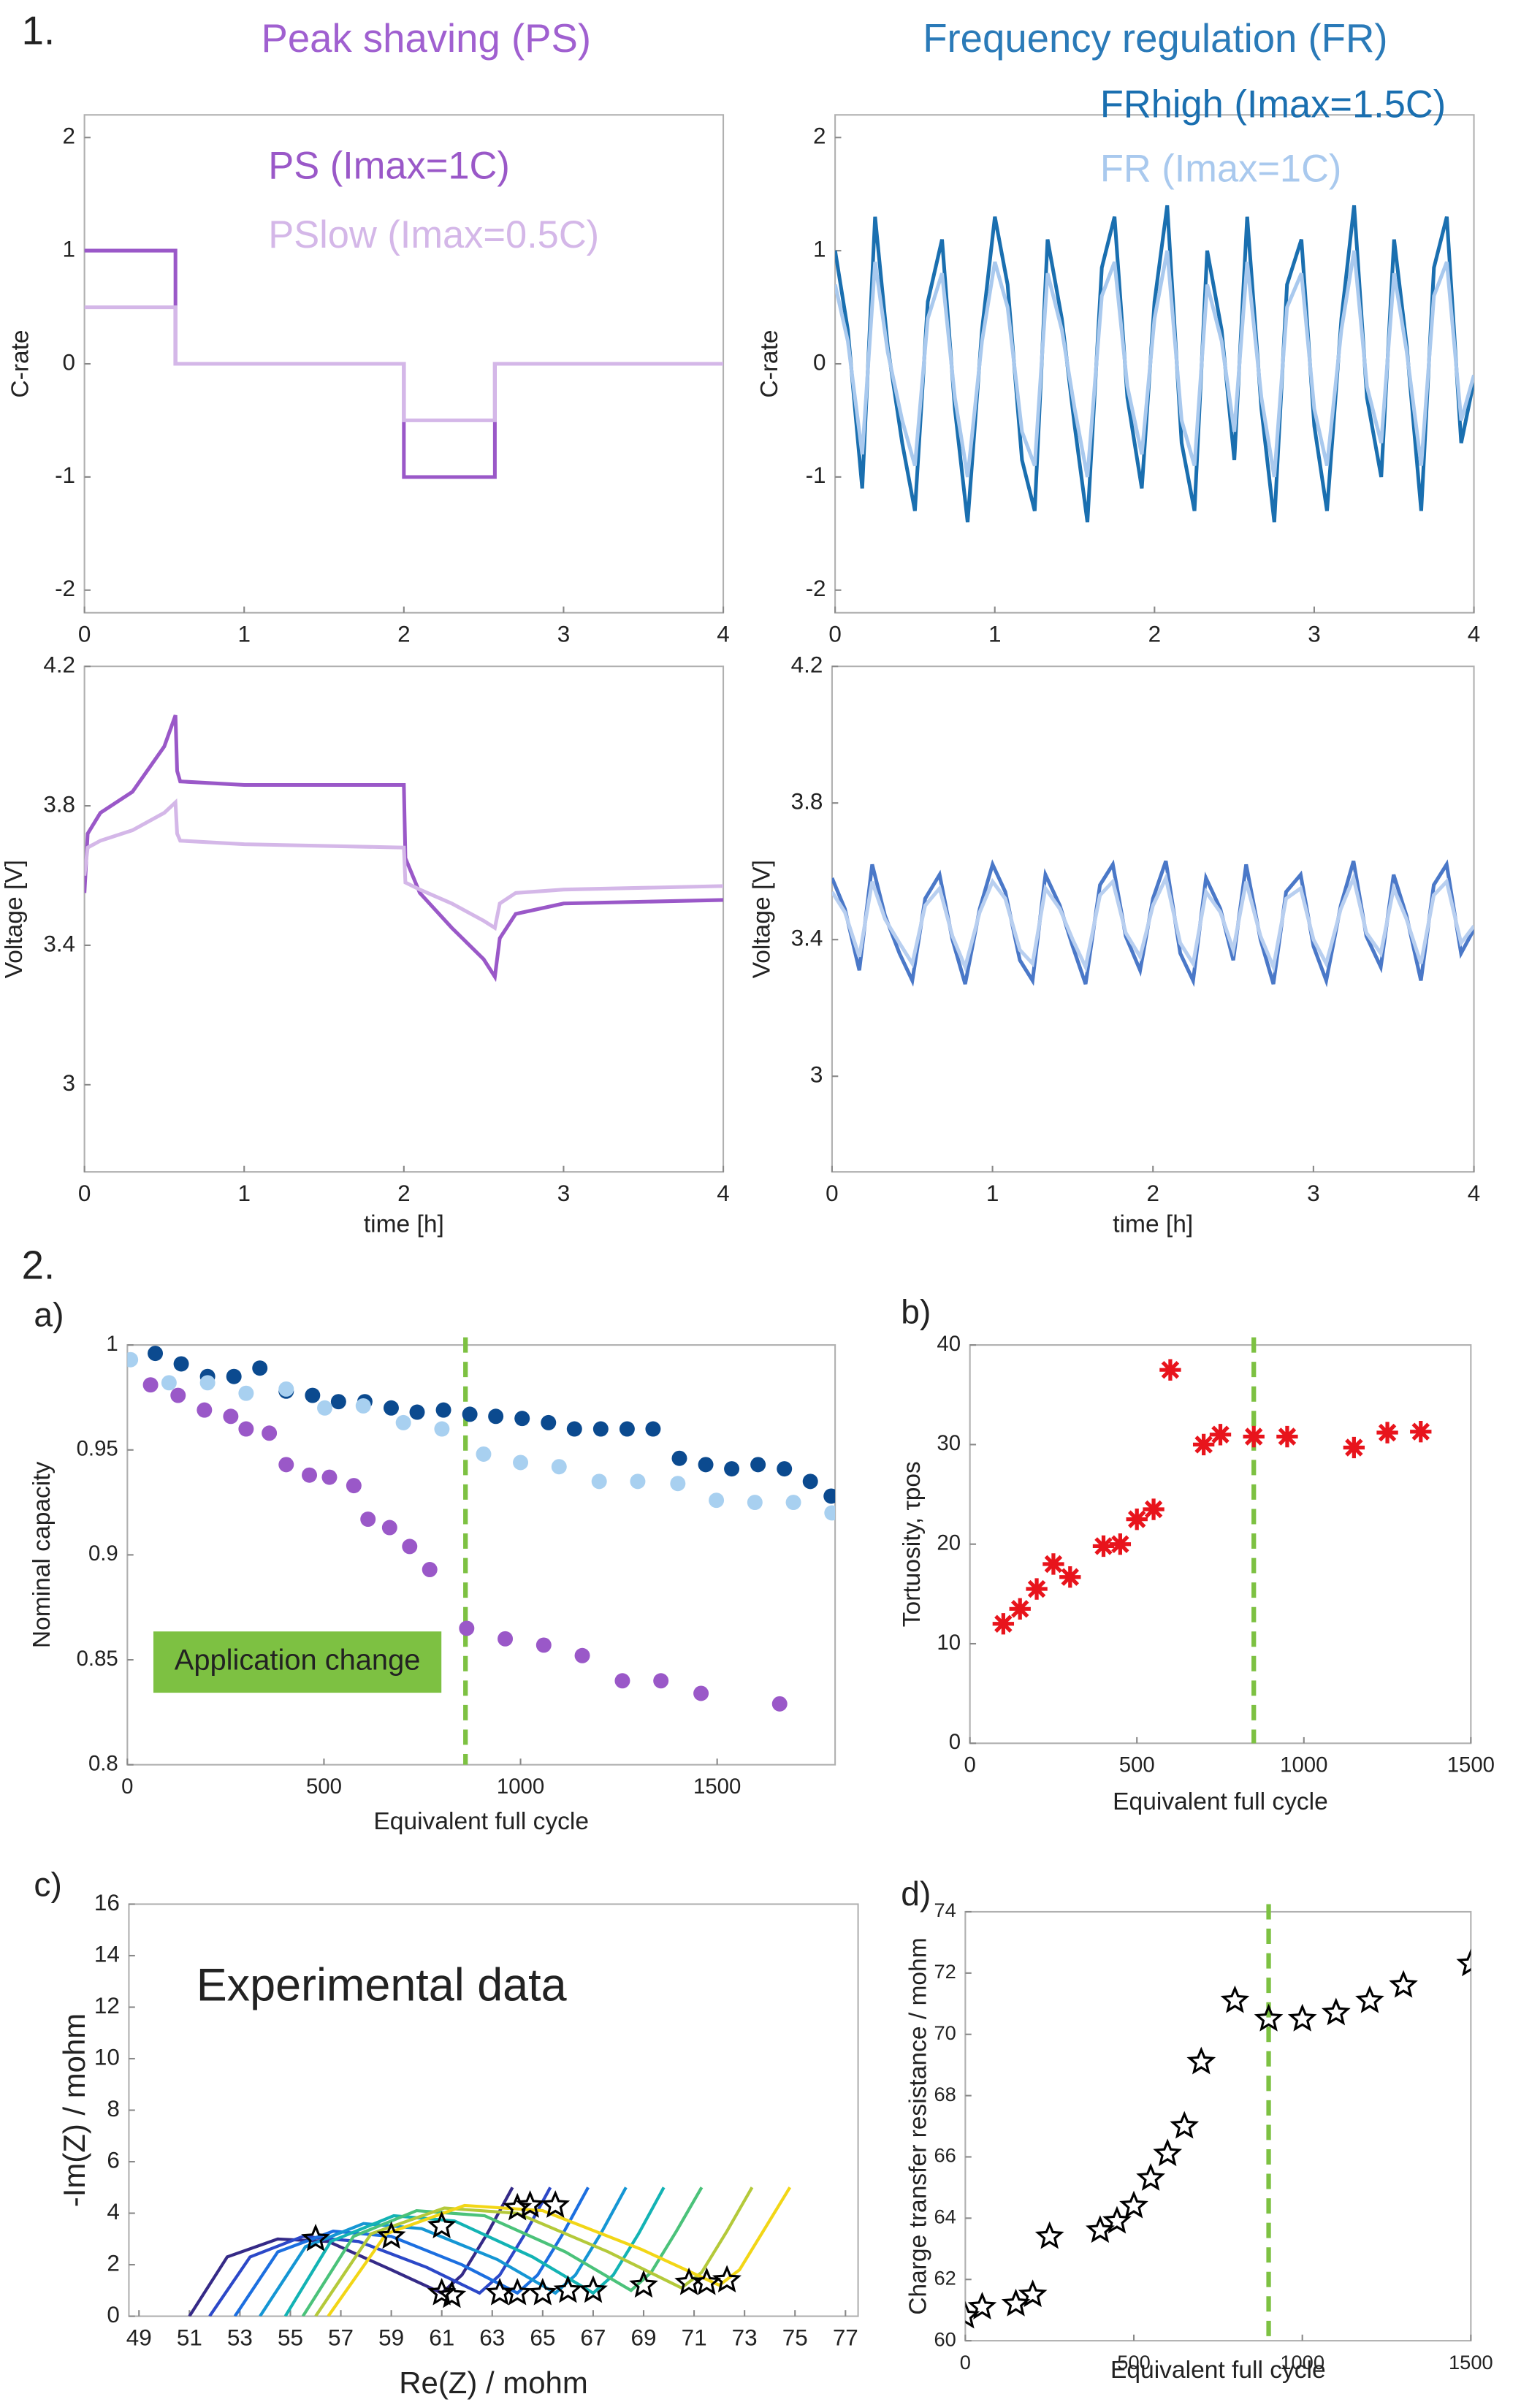 Image resolution: width=1540 pixels, height=2402 pixels. Describe the element at coordinates (912, 1544) in the screenshot. I see `y-axis-label: Tortuosity, τpos` at that location.